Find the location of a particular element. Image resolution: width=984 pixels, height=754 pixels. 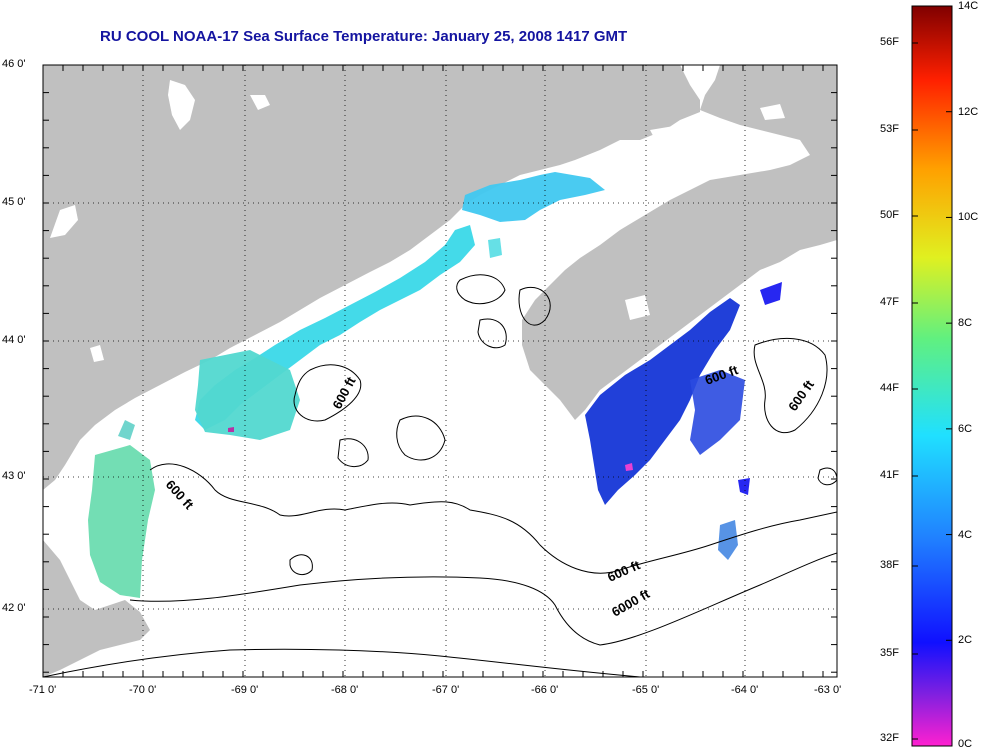

colorbar-fahrenheit-label: 35F is located at coordinates (889, 653).